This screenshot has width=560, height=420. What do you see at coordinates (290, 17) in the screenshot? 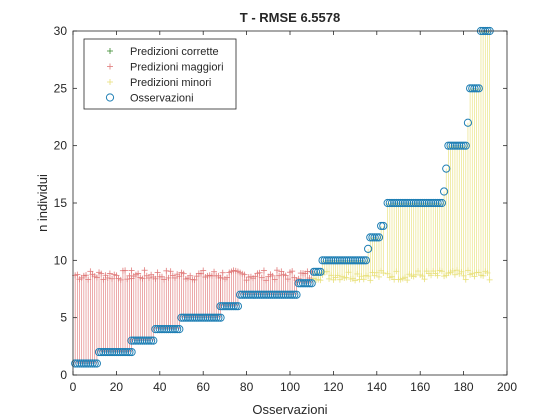
I see `chart-title: T - RMSE 6.5578` at bounding box center [290, 17].